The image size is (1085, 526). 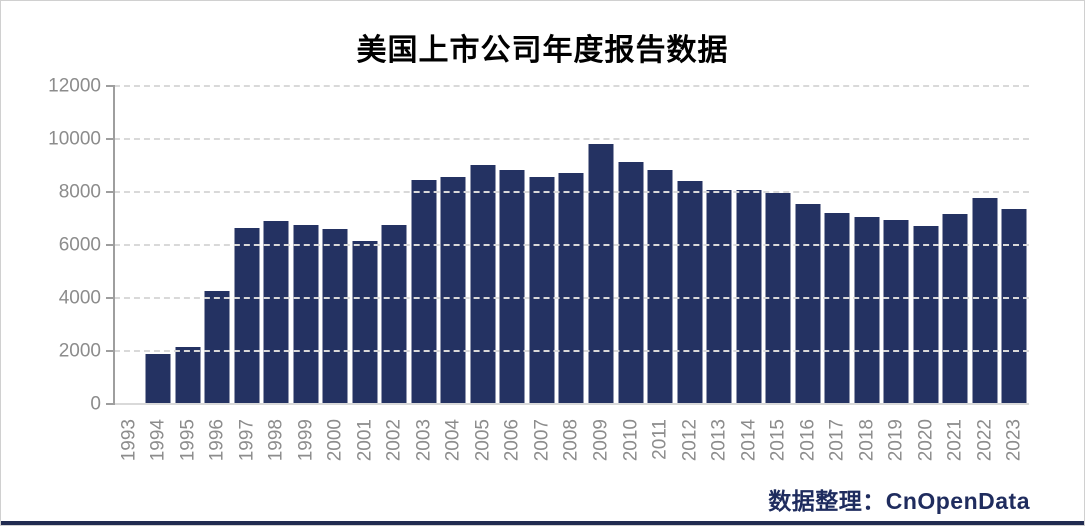 What do you see at coordinates (896, 454) in the screenshot?
I see `x-slot: 2019` at bounding box center [896, 454].